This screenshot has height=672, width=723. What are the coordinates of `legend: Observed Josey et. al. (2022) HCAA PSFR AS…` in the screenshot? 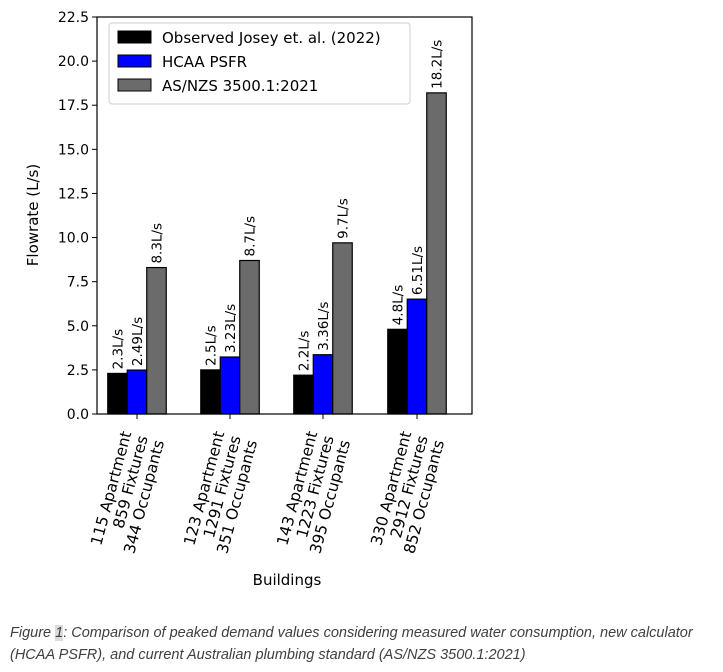 It's located at (259, 63).